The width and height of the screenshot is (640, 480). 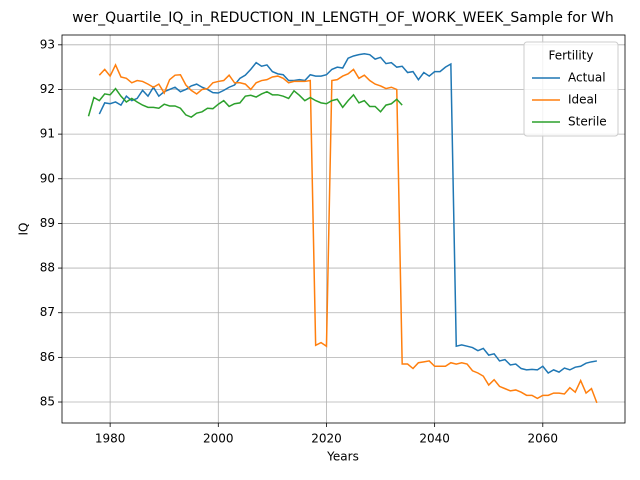 I want to click on y-tick-label: 93, so click(x=47, y=44).